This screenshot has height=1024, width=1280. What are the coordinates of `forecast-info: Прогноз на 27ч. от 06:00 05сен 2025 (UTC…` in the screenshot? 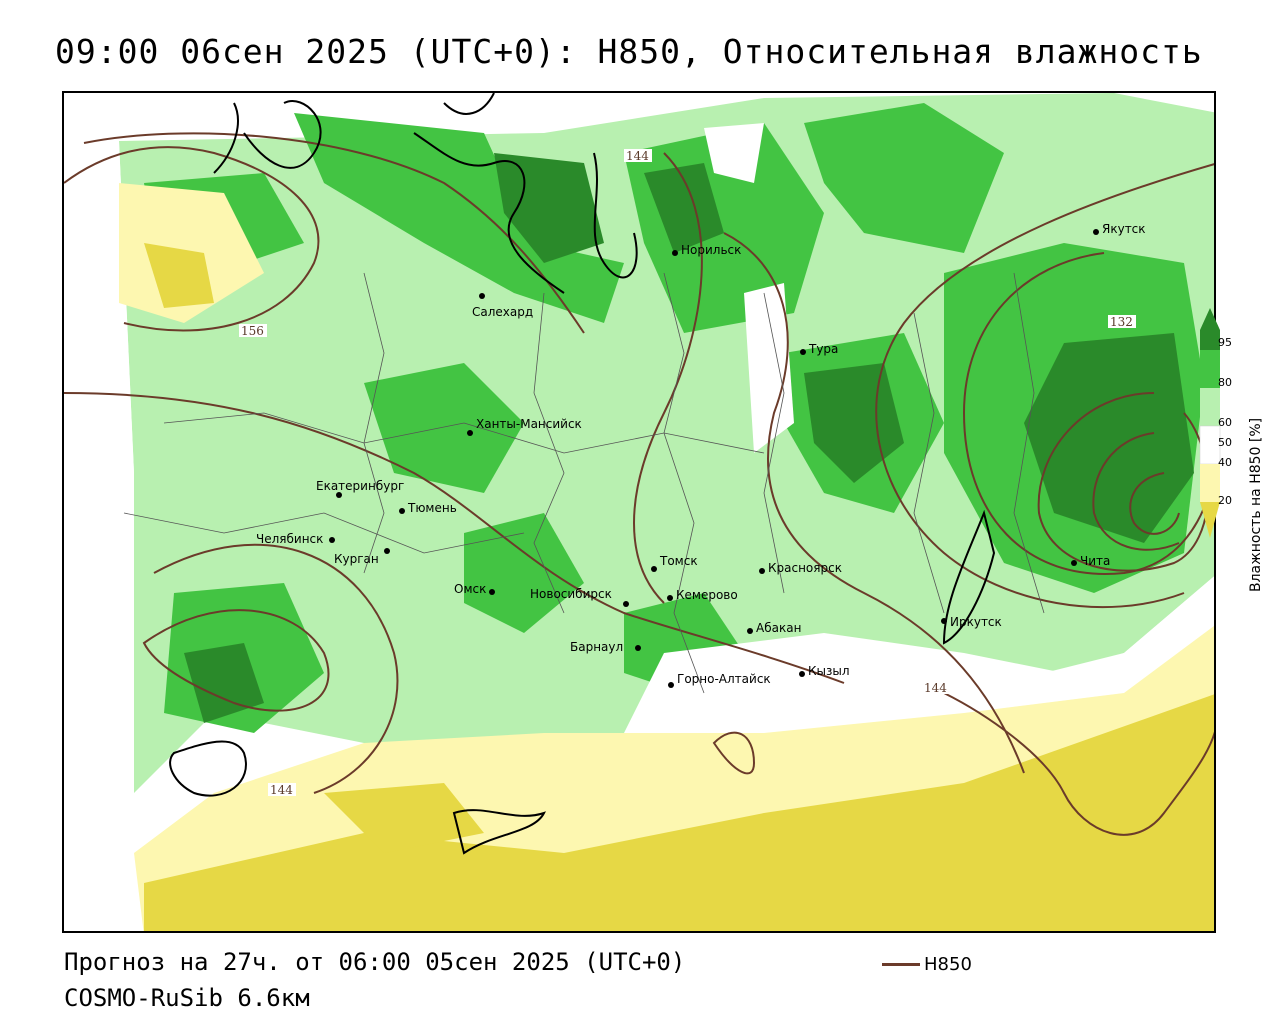 It's located at (375, 962).